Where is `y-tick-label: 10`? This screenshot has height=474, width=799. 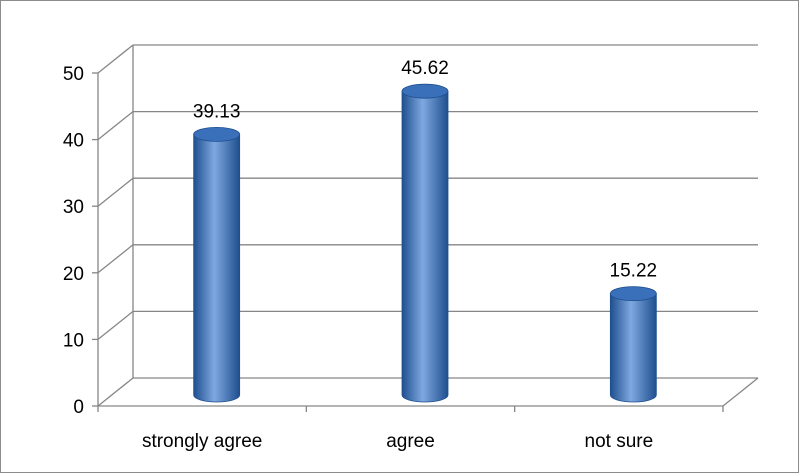 y-tick-label: 10 is located at coordinates (73, 340).